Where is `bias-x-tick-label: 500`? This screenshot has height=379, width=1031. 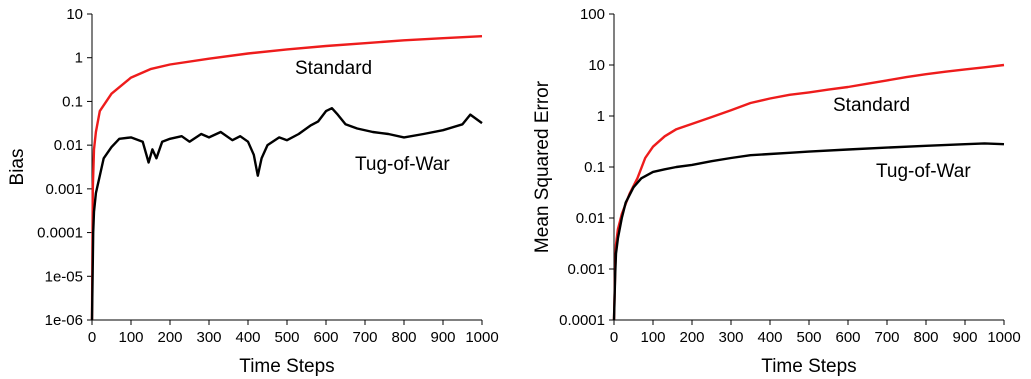
bias-x-tick-label: 500 is located at coordinates (286, 337).